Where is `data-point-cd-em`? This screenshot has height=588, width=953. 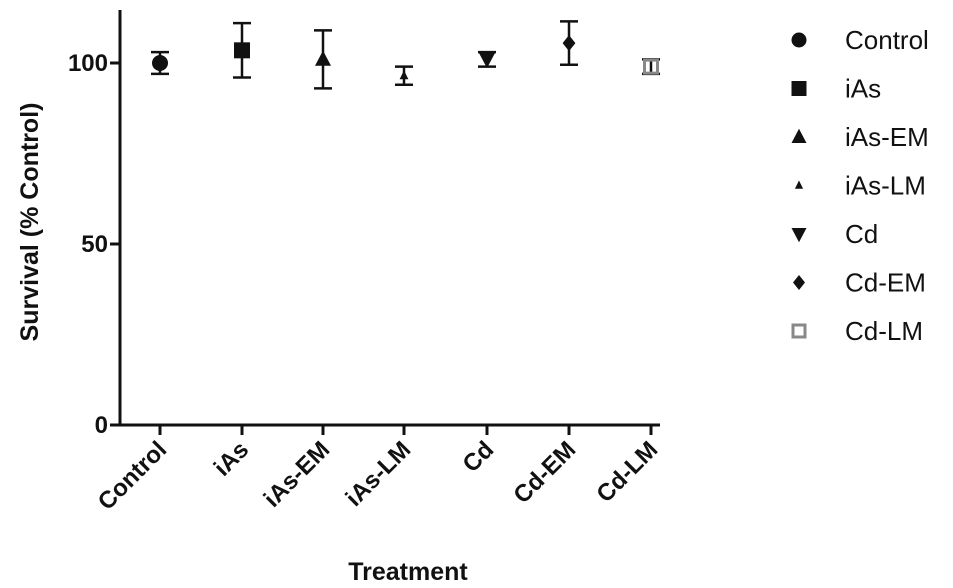
data-point-cd-em is located at coordinates (569, 43).